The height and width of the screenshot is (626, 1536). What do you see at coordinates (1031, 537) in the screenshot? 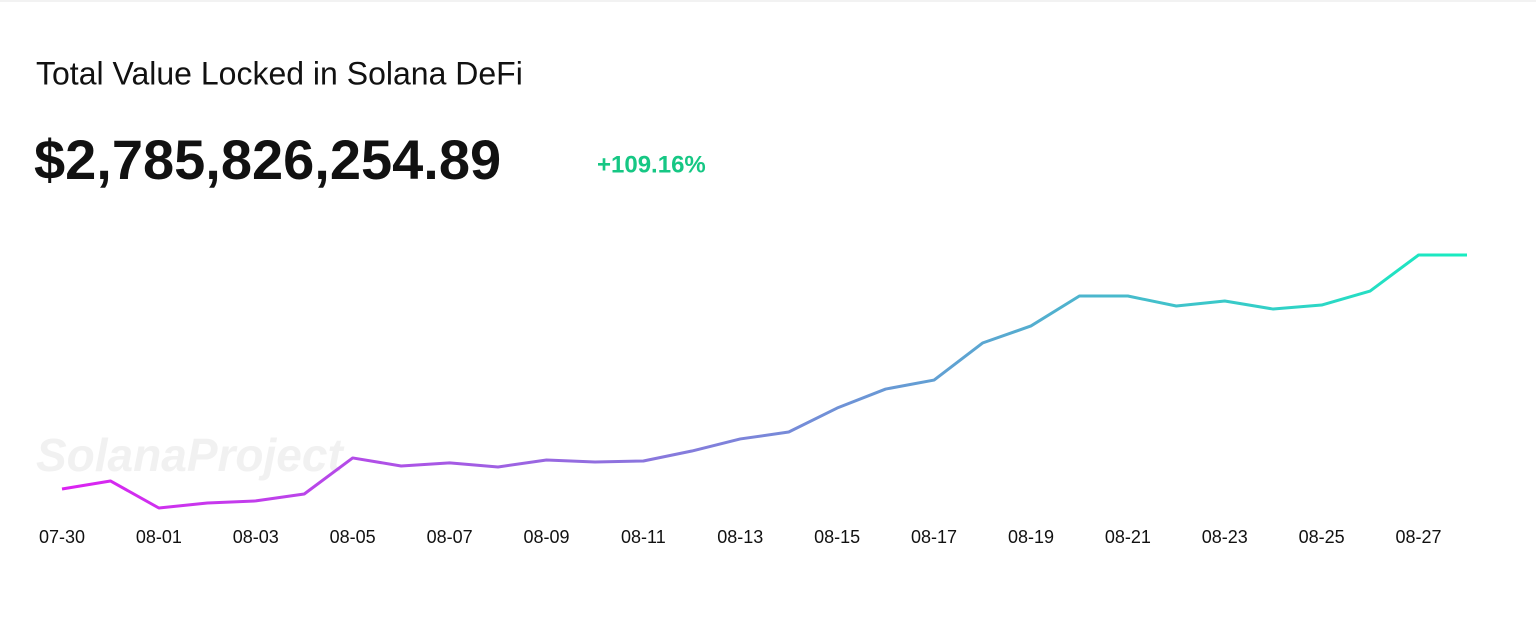
I see `x-tick-label: 08-19` at bounding box center [1031, 537].